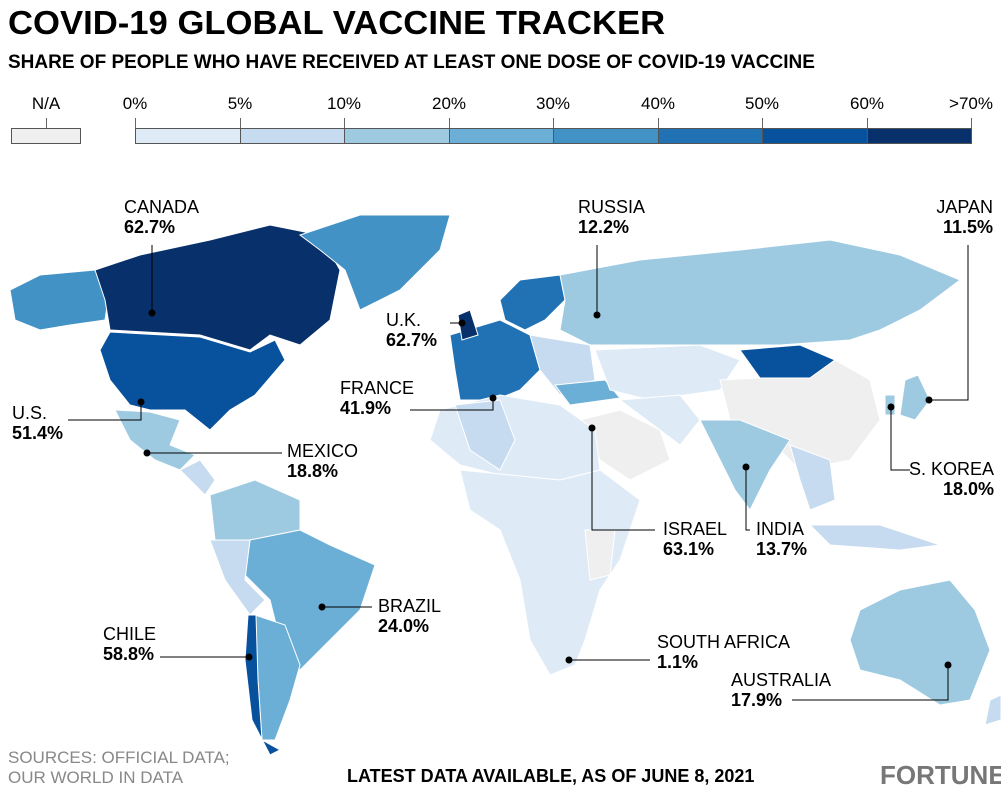 This screenshot has height=805, width=1001. What do you see at coordinates (60, 300) in the screenshot?
I see `region-alaska` at bounding box center [60, 300].